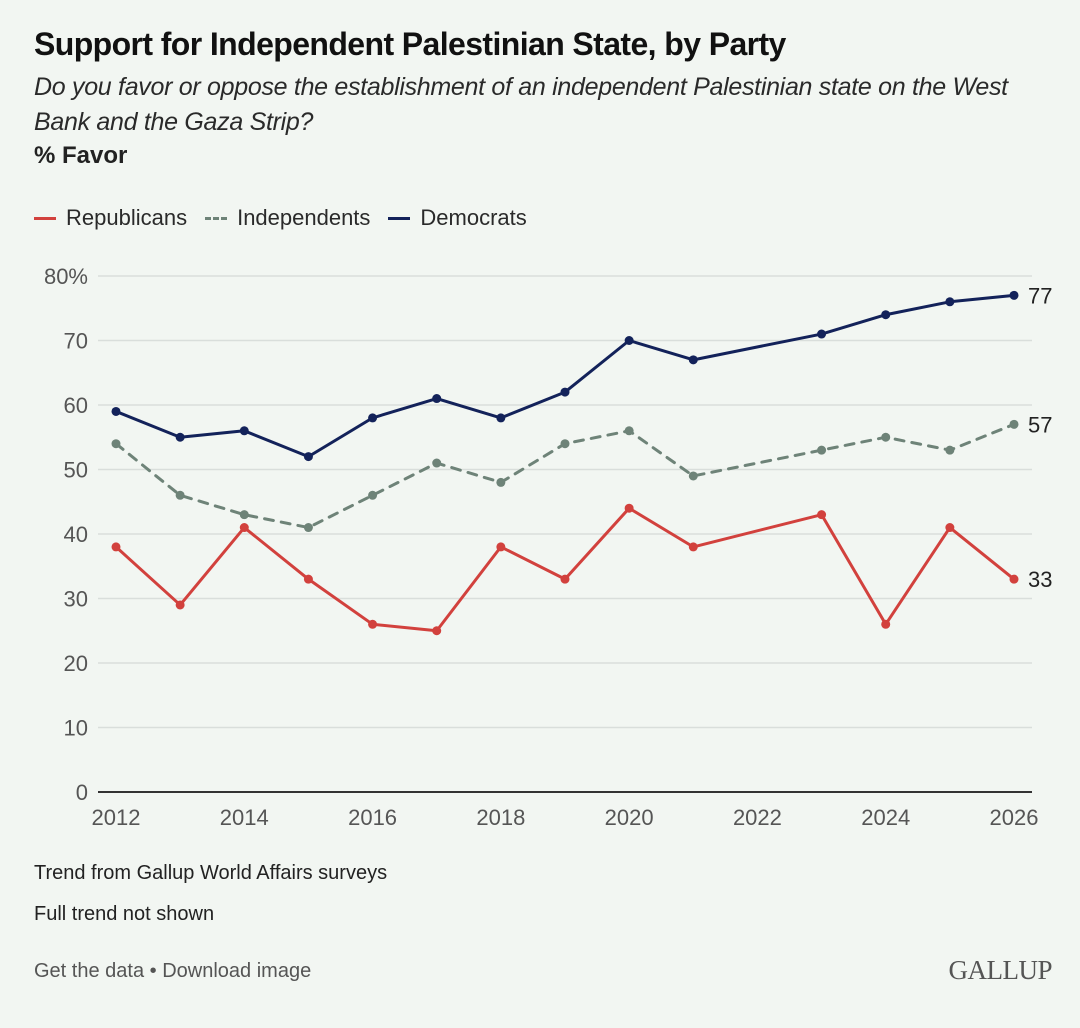  Describe the element at coordinates (116, 817) in the screenshot. I see `x-tick-label: 2012` at that location.